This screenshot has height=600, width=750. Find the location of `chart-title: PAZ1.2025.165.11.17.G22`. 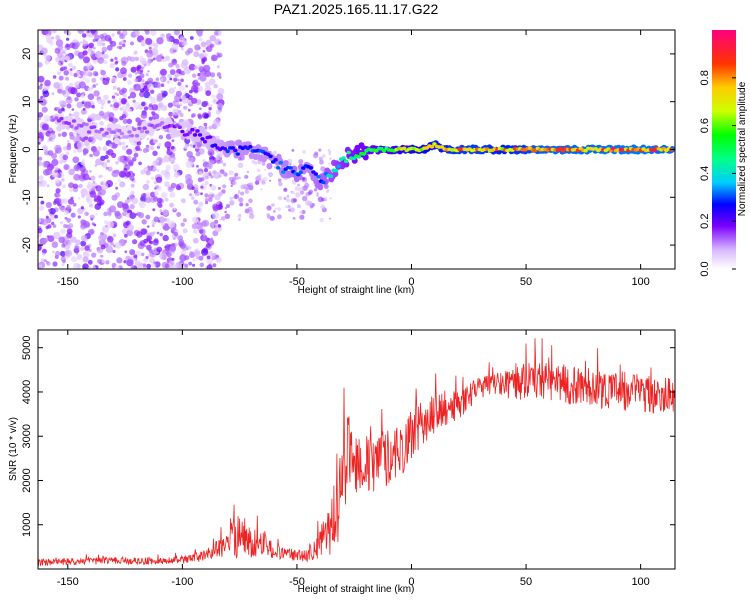

chart-title: PAZ1.2025.165.11.17.G22 is located at coordinates (356, 9).